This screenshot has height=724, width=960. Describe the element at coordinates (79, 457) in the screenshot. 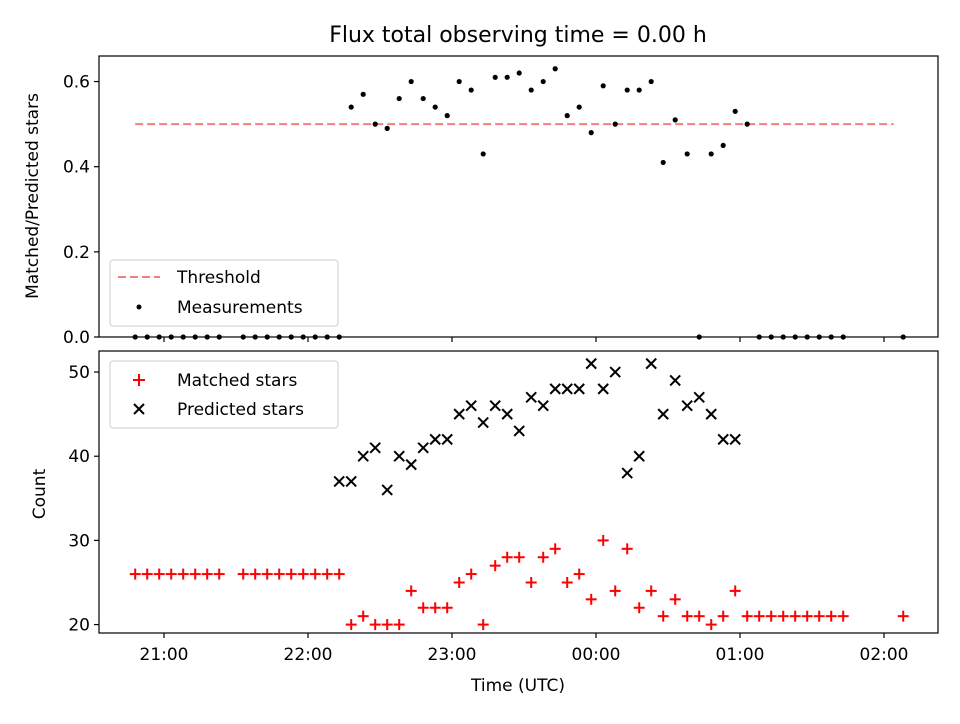

I see `bottom-y-tick-label: 40` at that location.